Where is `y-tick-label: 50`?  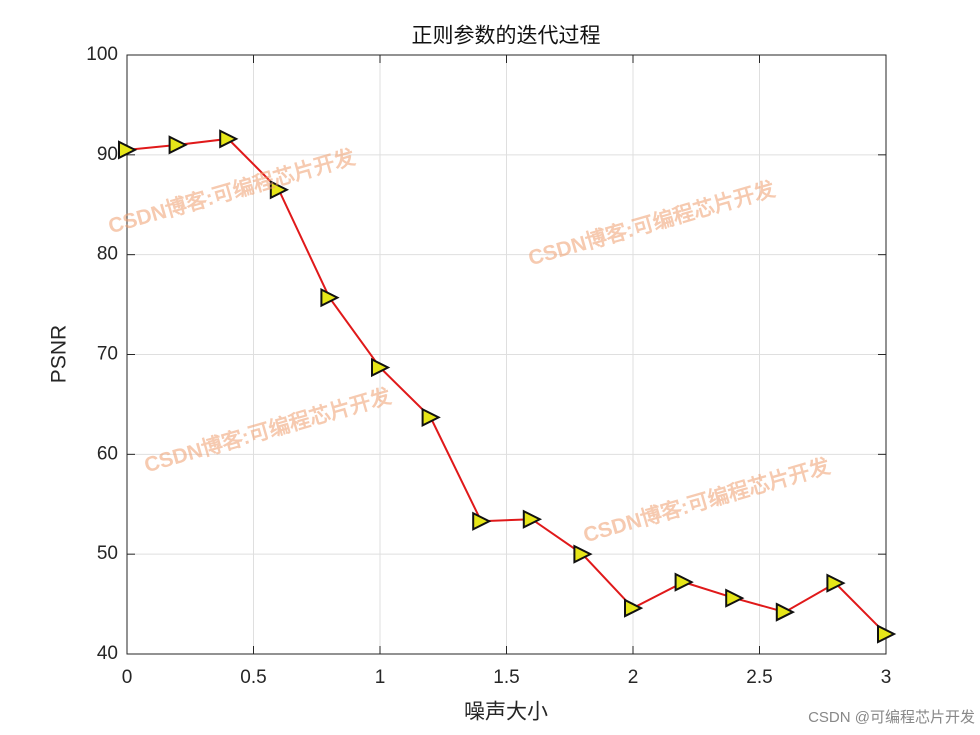
y-tick-label: 50 is located at coordinates (107, 553).